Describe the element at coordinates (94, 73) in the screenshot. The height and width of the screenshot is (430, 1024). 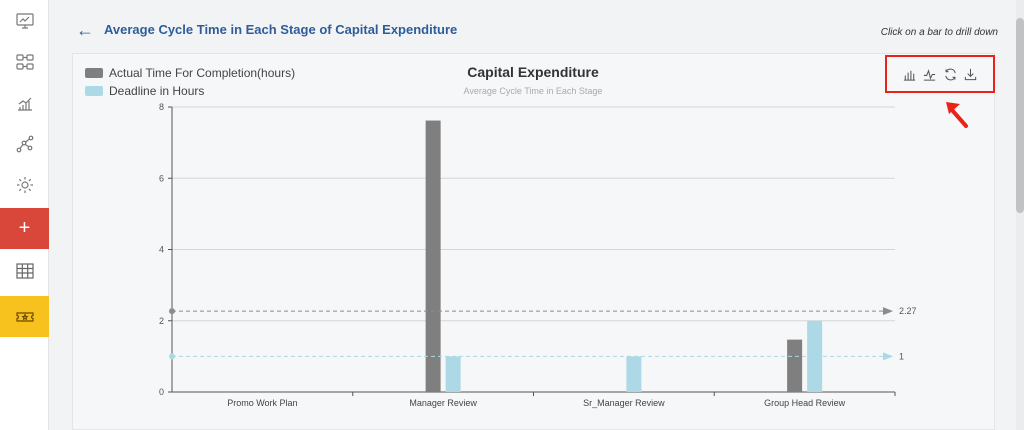
I see `legend-swatch-actual` at that location.